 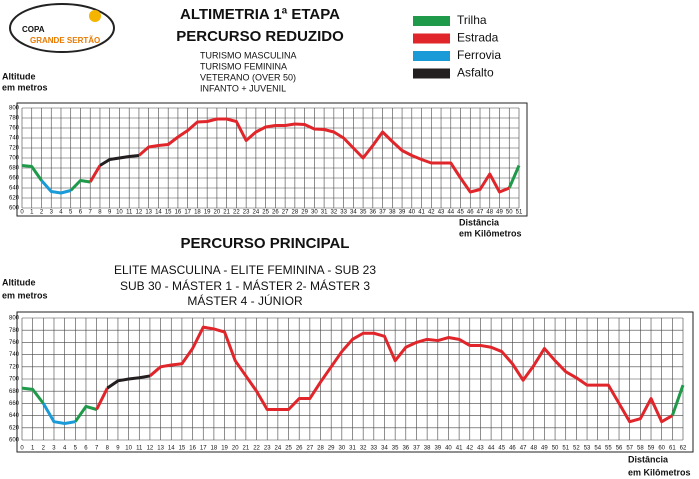 I want to click on x-tick-label: 6, so click(x=86, y=449).